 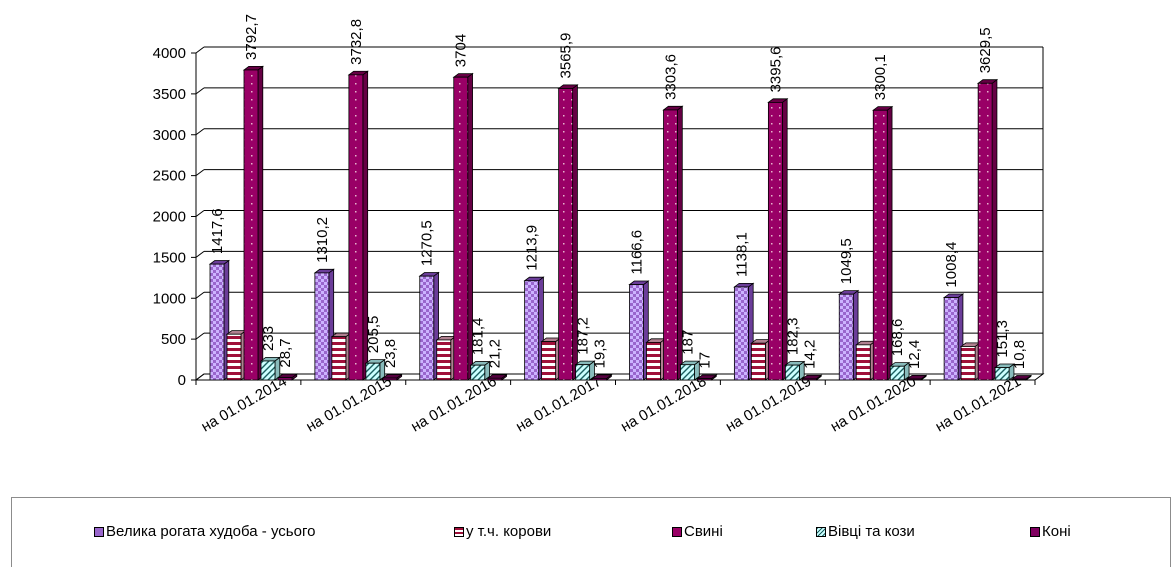 What do you see at coordinates (914, 354) in the screenshot?
I see `data-label: 12,4` at bounding box center [914, 354].